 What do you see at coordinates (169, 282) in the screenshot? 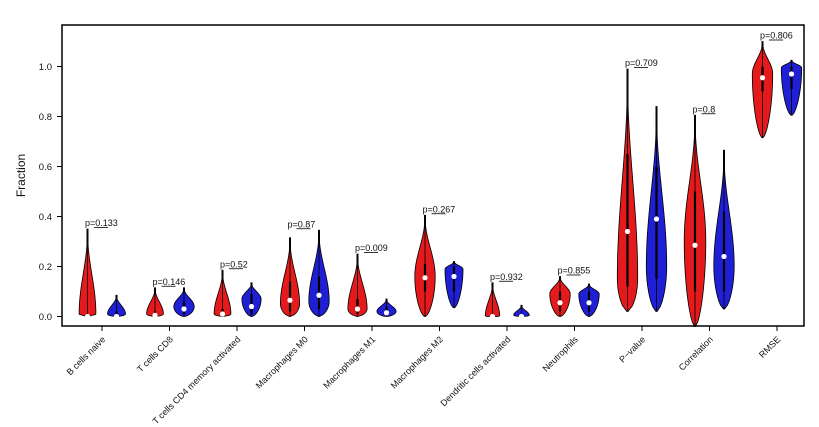
I see `p-value-label: p=0.146` at bounding box center [169, 282].